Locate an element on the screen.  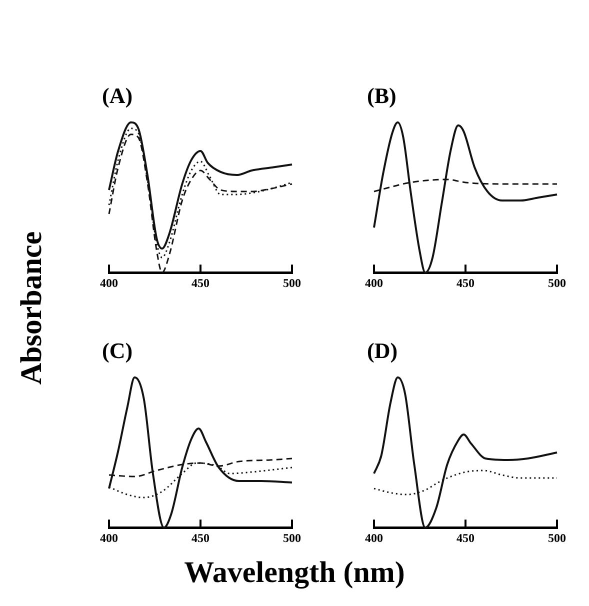
chart-title: (D) is located at coordinates (382, 350).